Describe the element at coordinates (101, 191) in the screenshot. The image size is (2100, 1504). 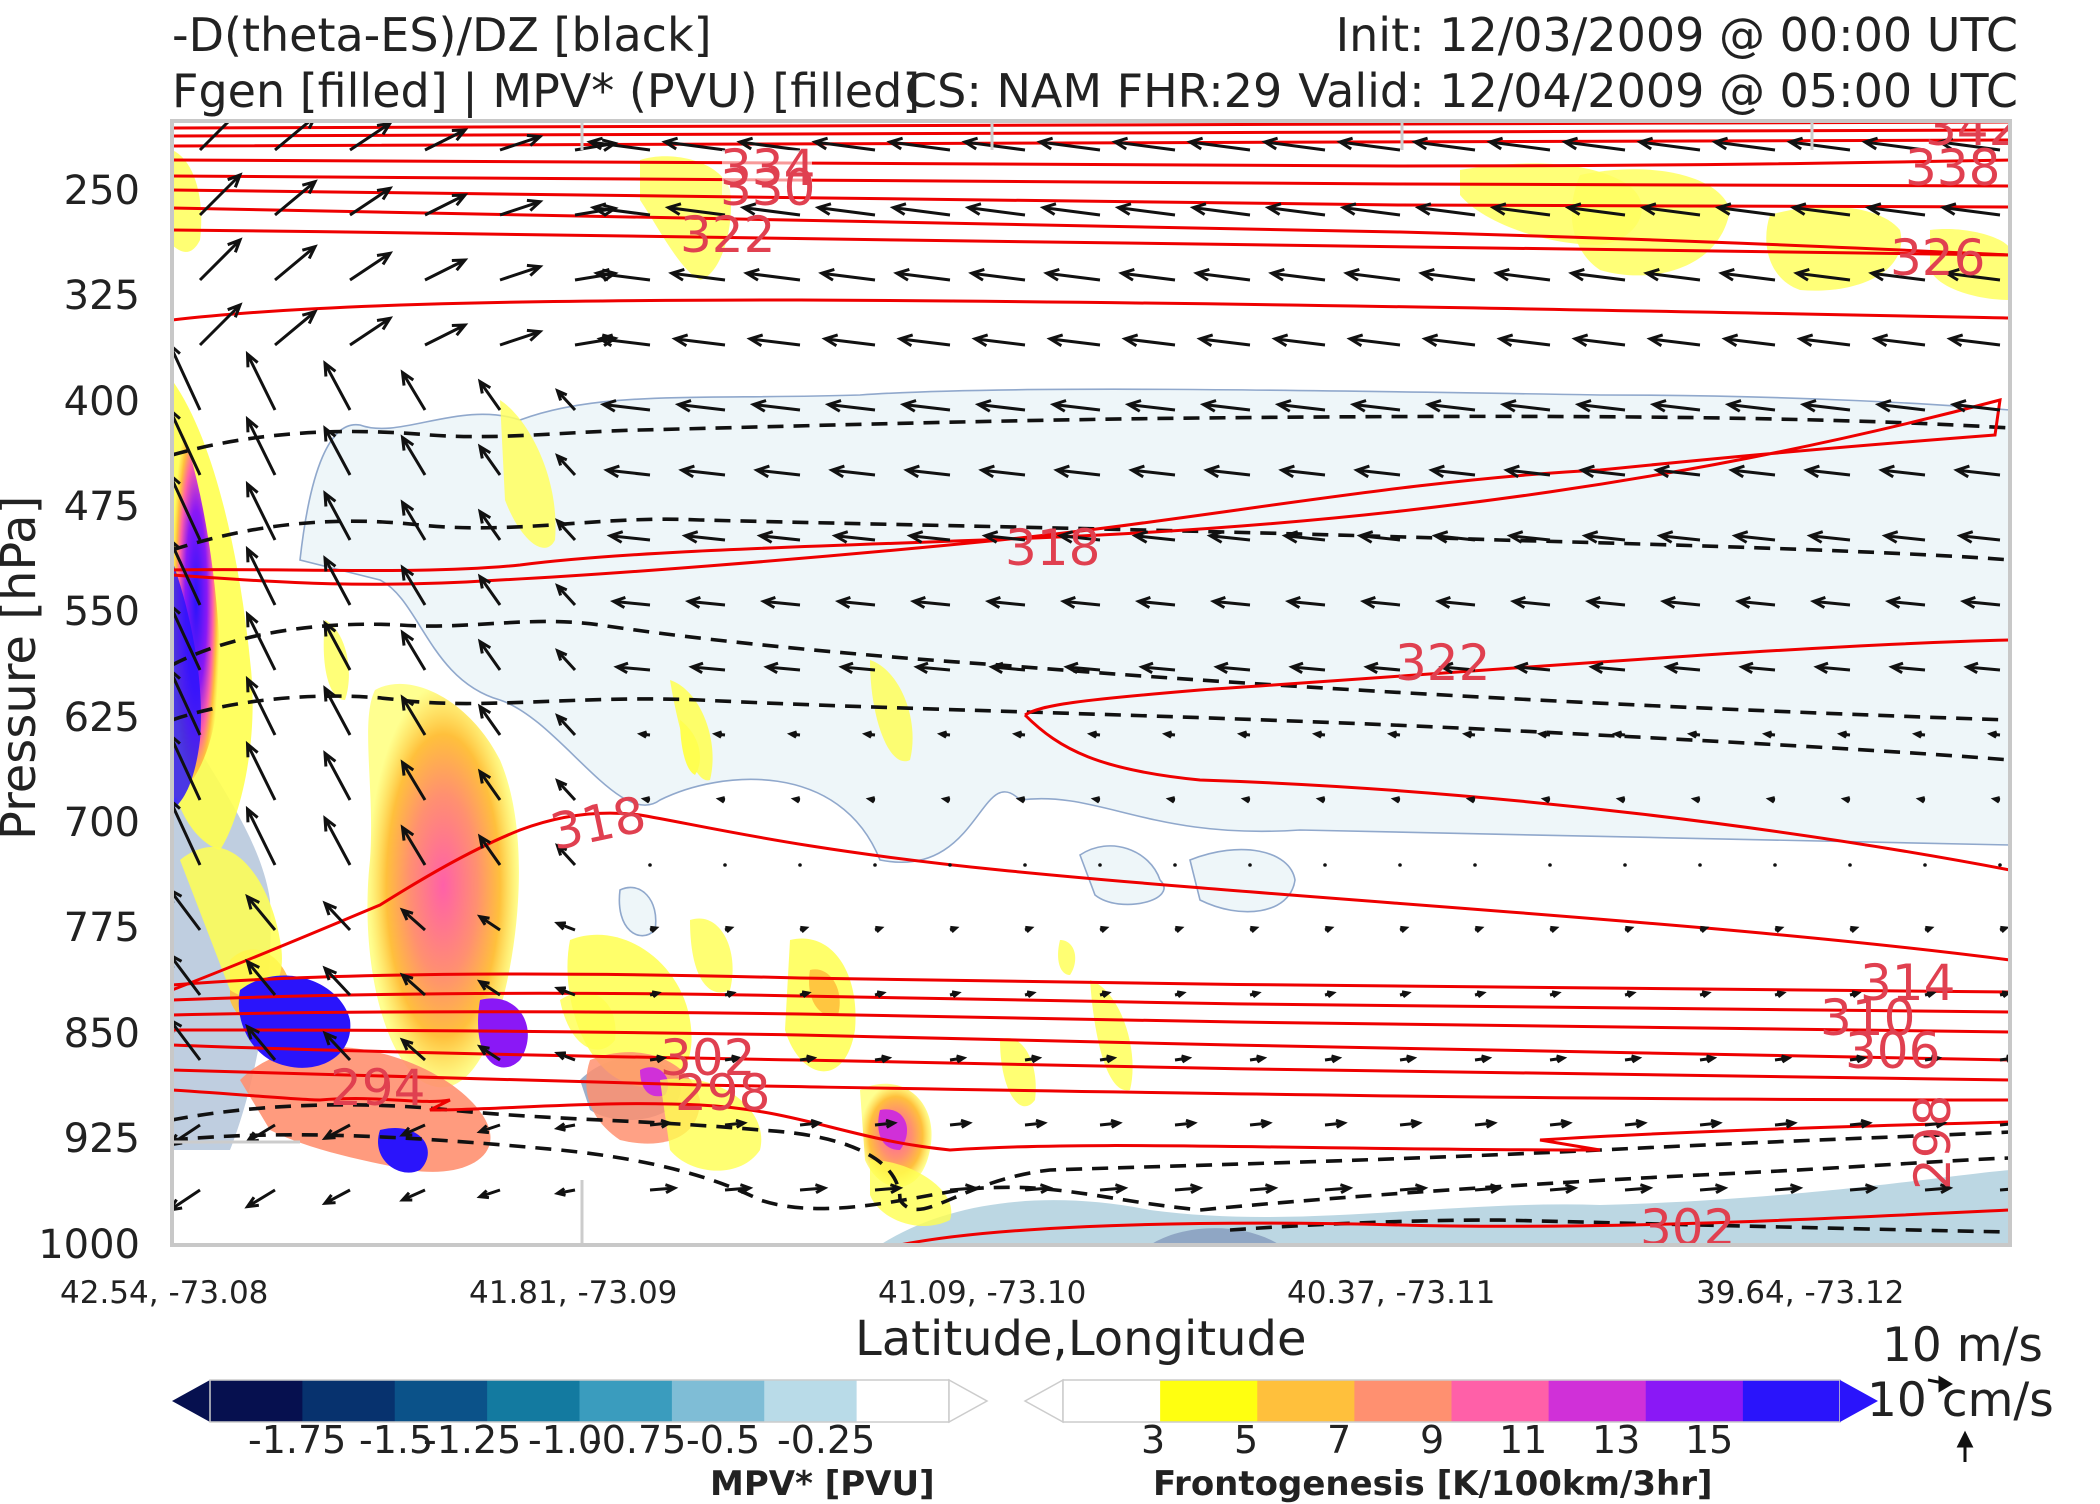
I see `y-tick-250: 250` at that location.